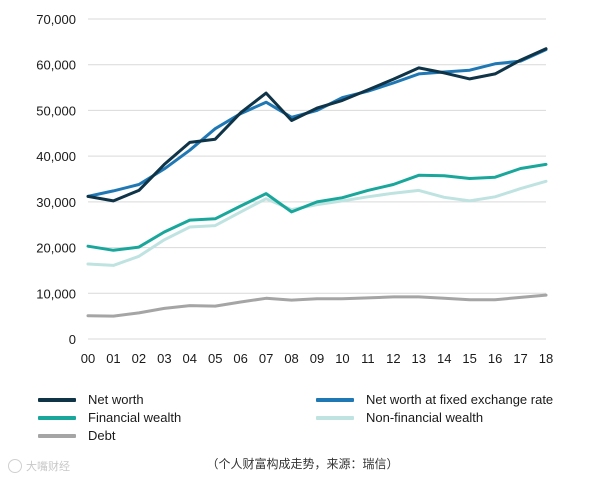 The height and width of the screenshot is (480, 605). Describe the element at coordinates (56, 110) in the screenshot. I see `y-tick-label: 50,000` at that location.